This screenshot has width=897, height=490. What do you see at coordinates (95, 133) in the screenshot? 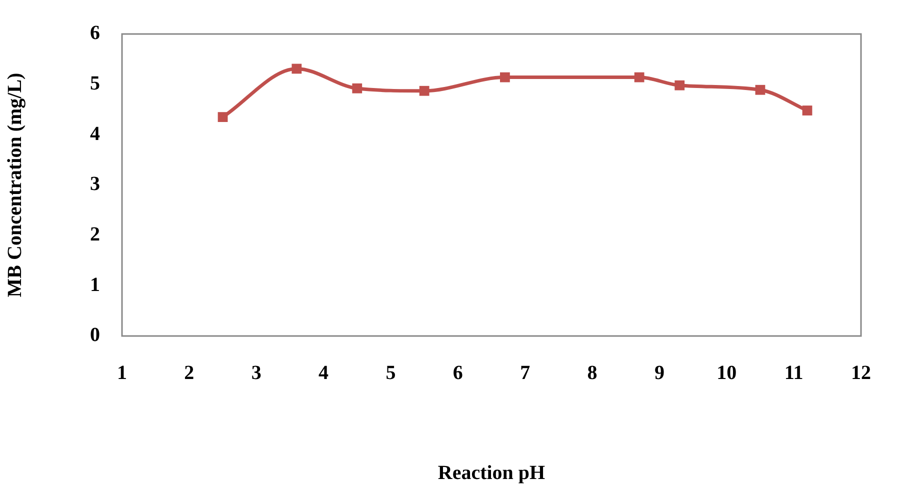
I see `y-tick-label: 4` at bounding box center [95, 133].